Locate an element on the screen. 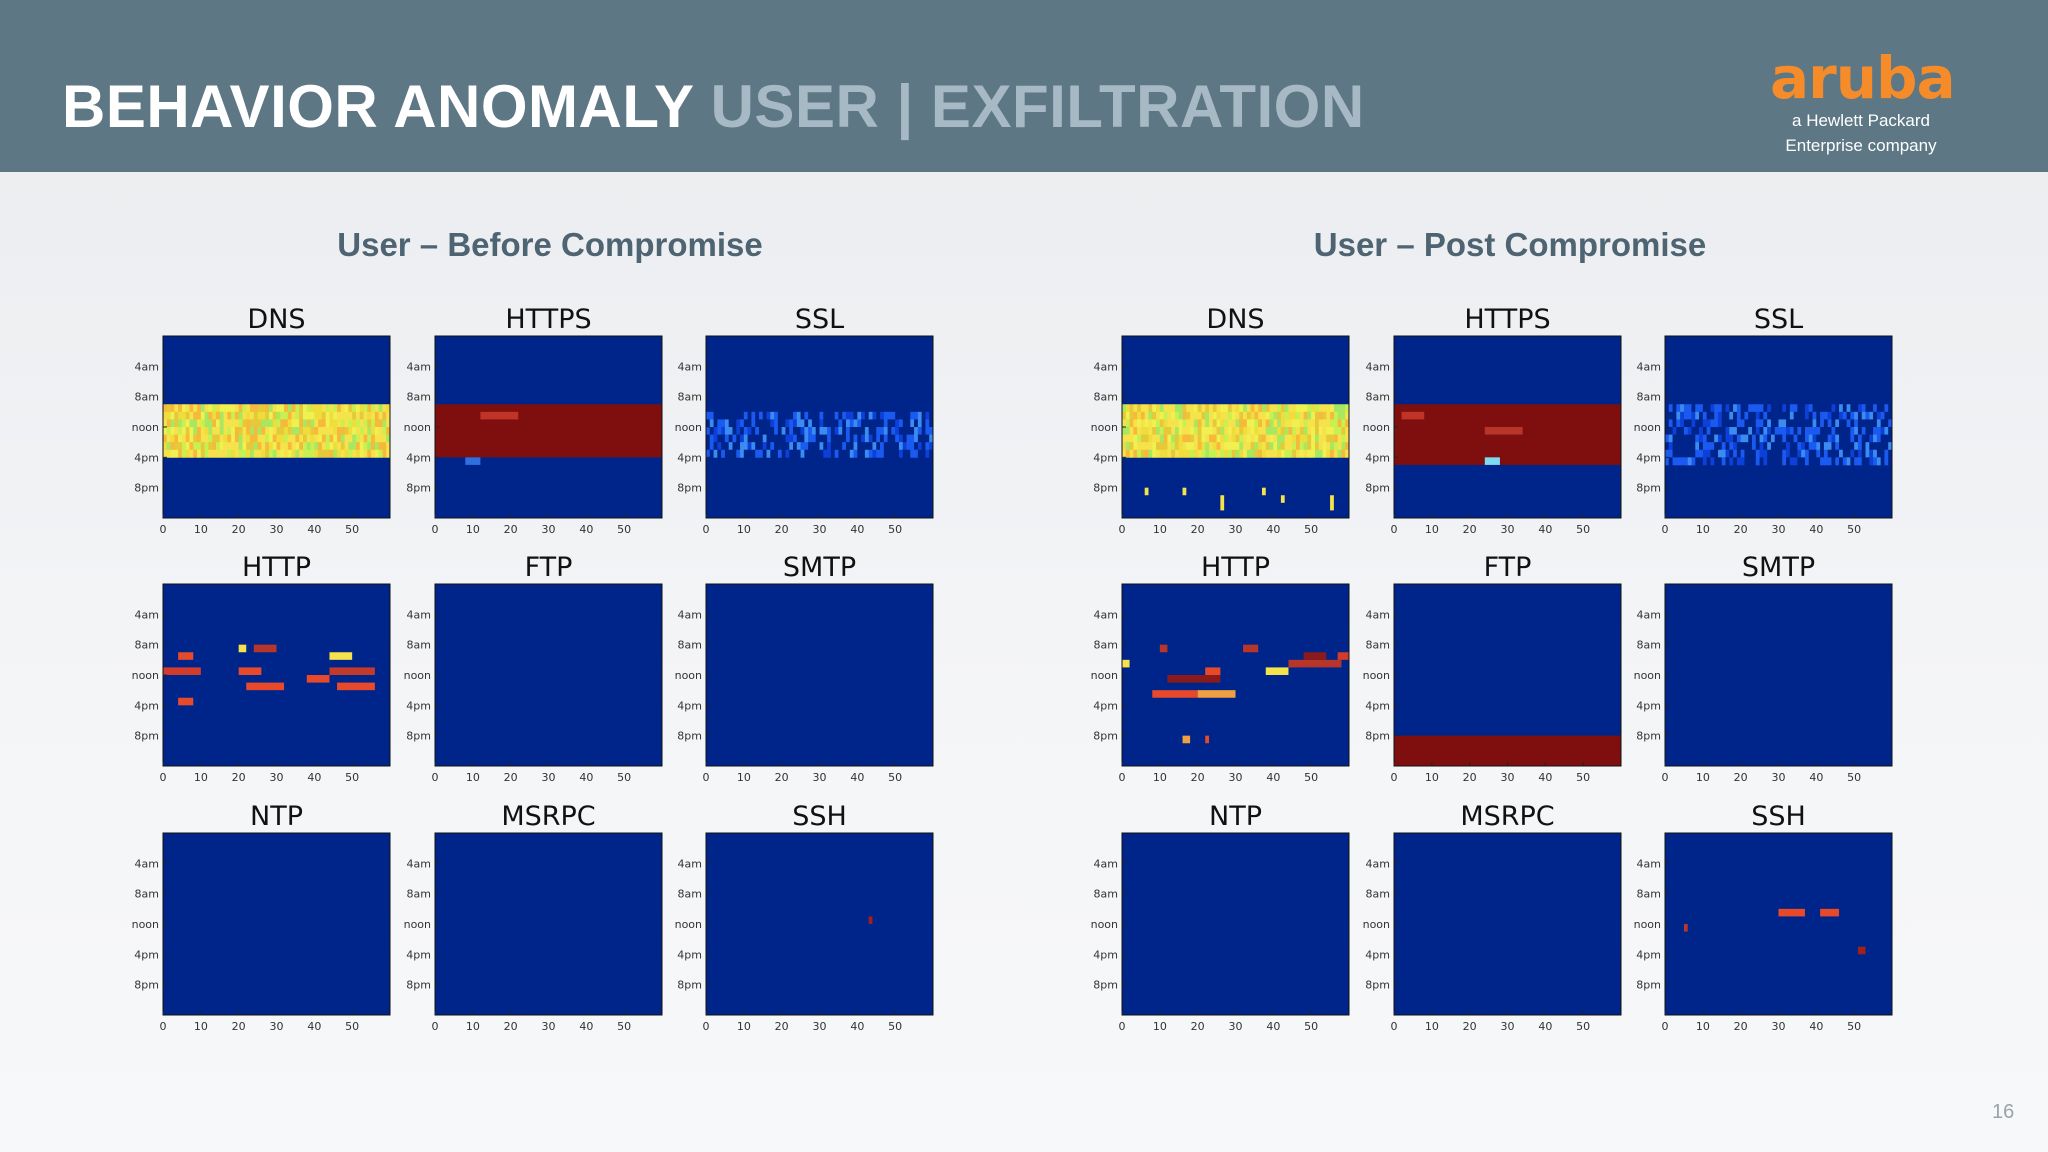 The height and width of the screenshot is (1152, 2048). heatmap-g0-dns-title: DNS is located at coordinates (276, 319).